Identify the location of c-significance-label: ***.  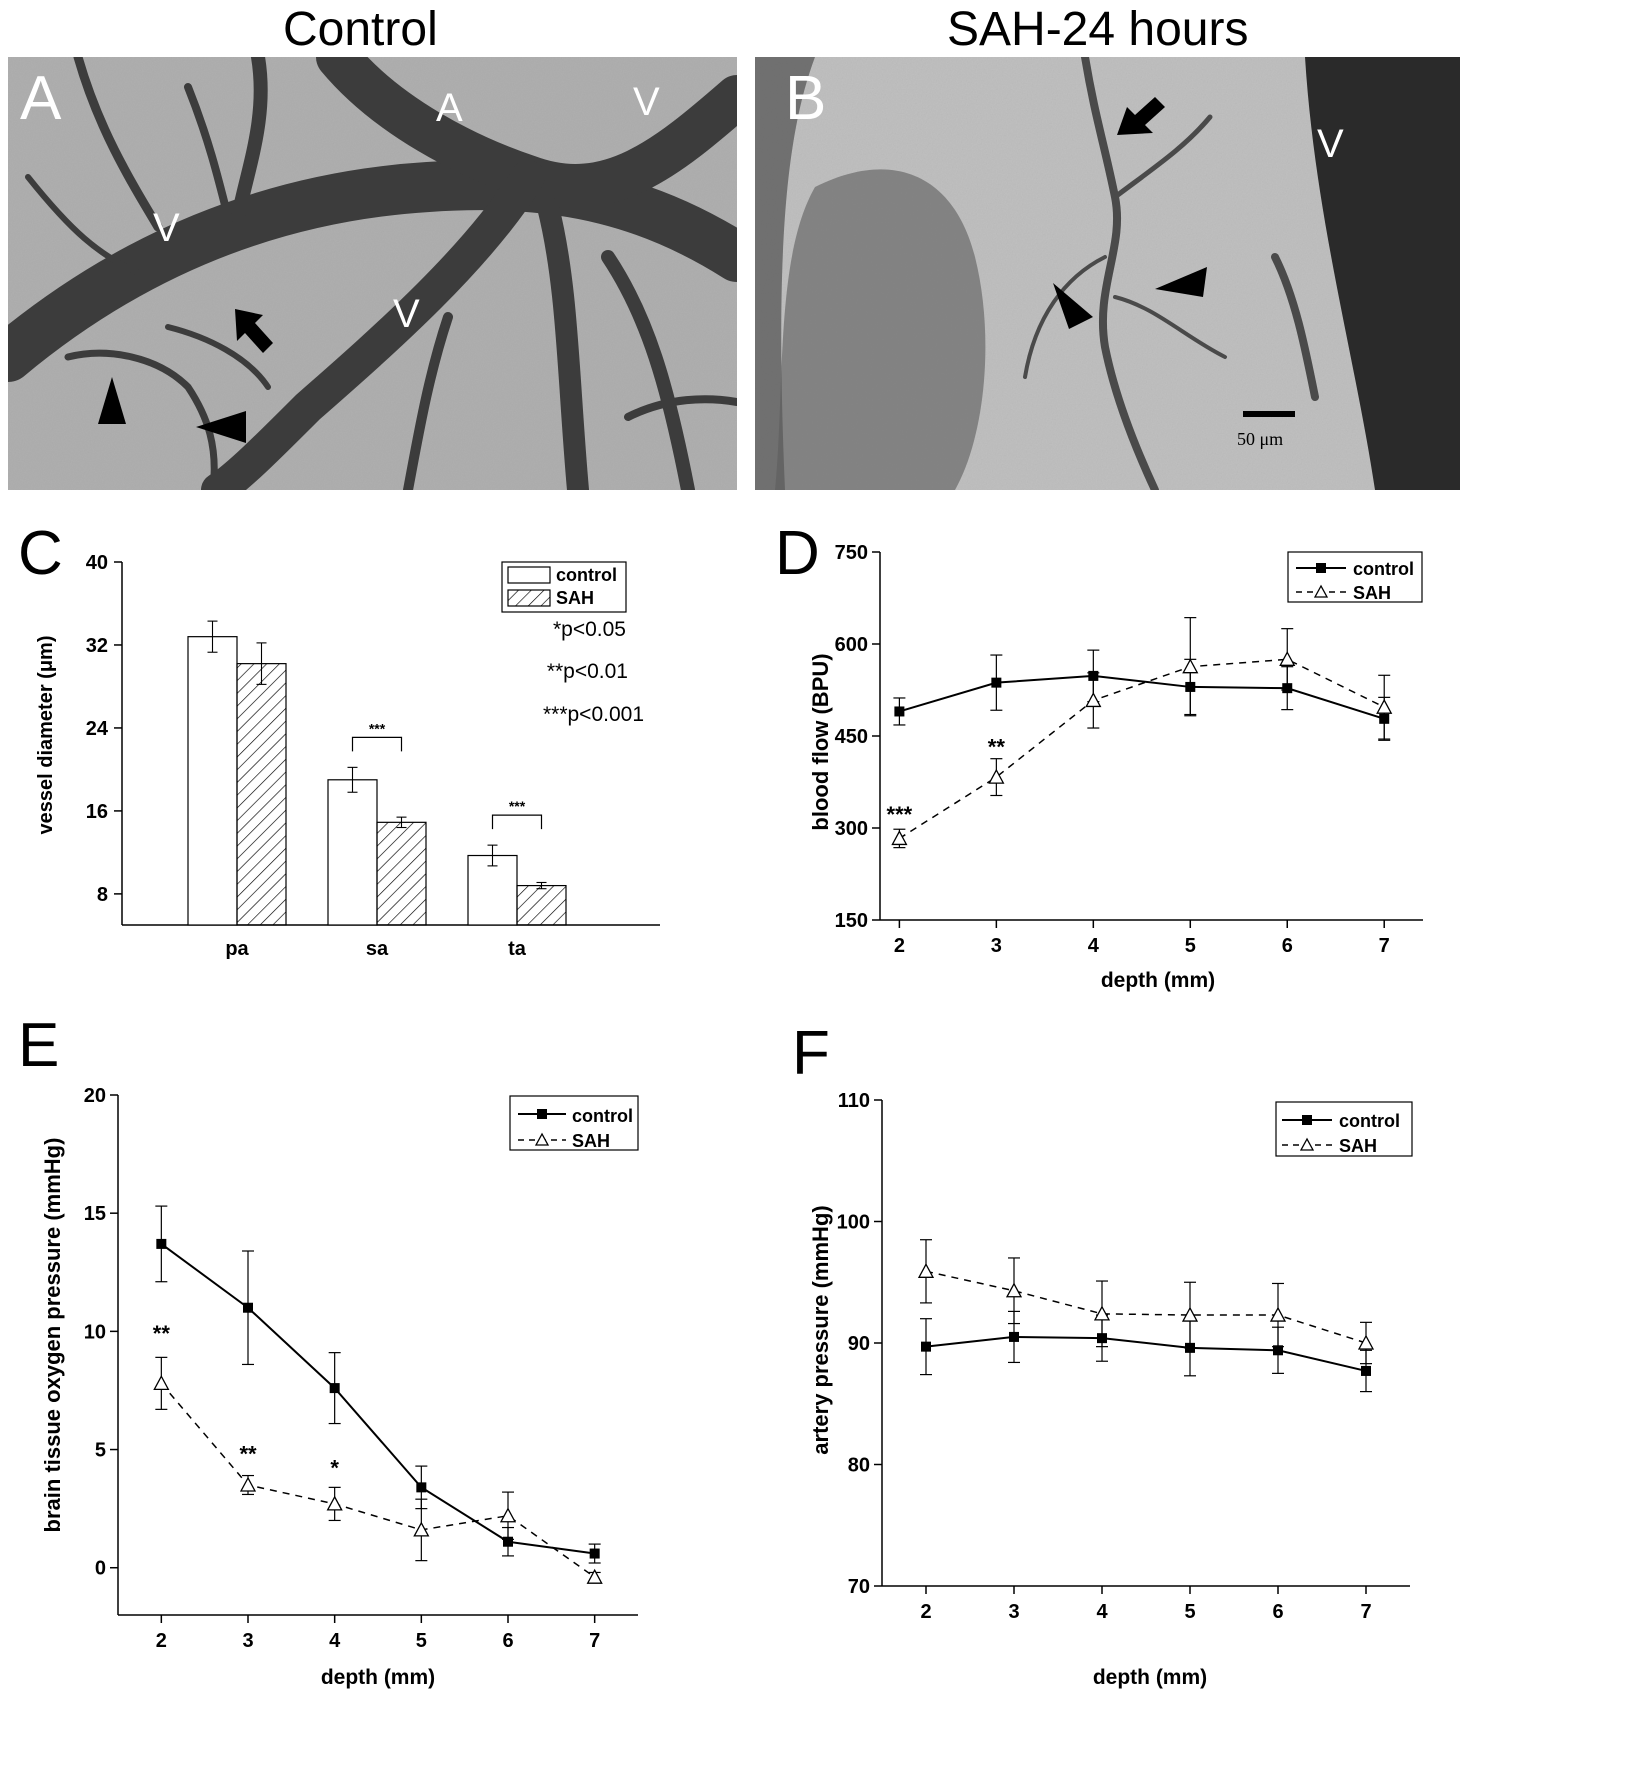
(377, 728).